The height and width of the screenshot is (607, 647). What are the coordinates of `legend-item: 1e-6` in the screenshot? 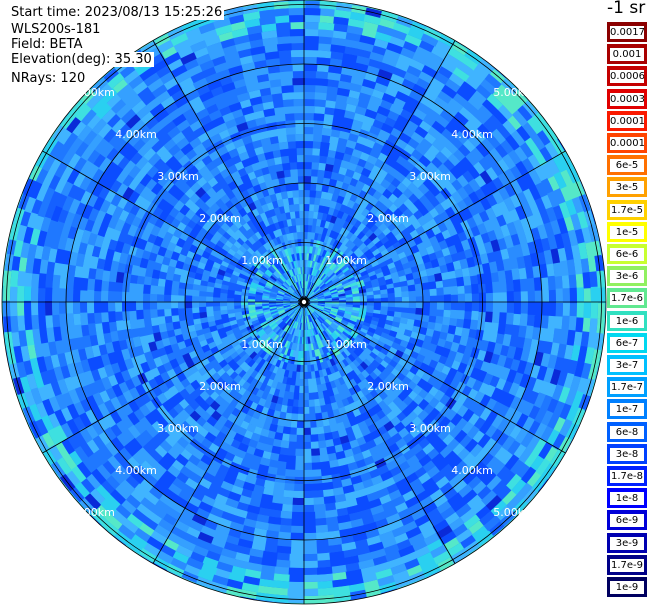 It's located at (627, 320).